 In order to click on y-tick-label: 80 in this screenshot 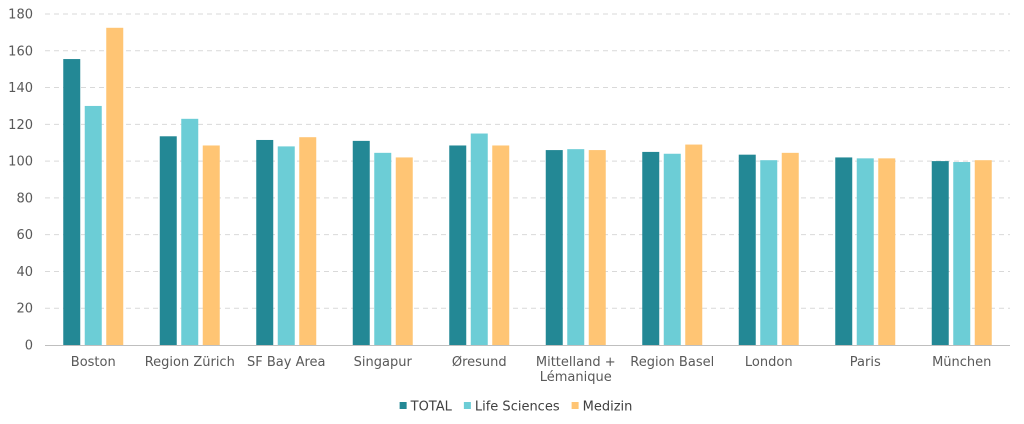, I will do `click(24, 198)`.